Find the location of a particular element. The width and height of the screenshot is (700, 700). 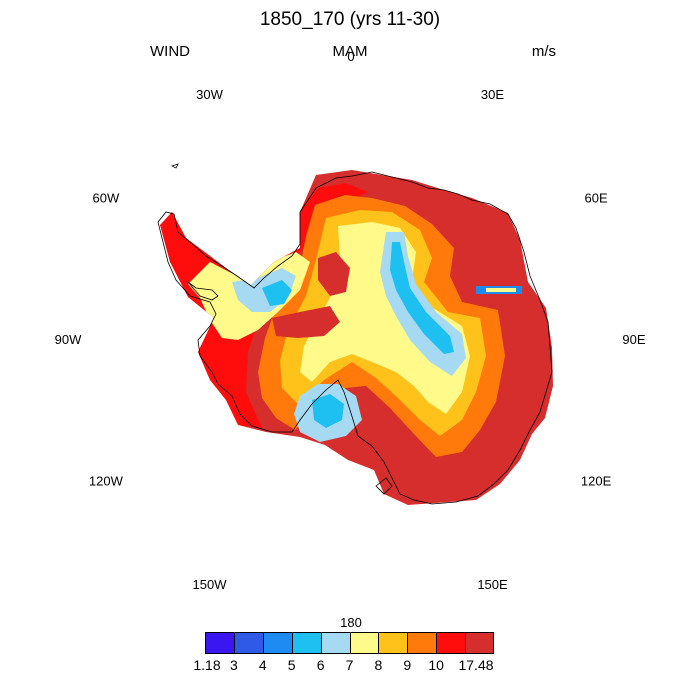

units-label: m/s is located at coordinates (543, 51).